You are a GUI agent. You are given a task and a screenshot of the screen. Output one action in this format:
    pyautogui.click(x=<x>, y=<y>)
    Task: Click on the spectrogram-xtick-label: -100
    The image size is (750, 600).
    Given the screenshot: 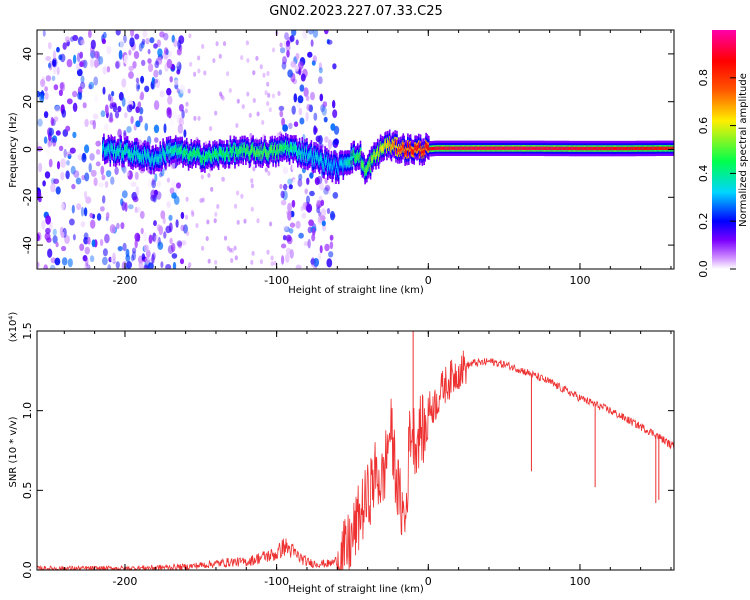 What is the action you would take?
    pyautogui.click(x=276, y=280)
    